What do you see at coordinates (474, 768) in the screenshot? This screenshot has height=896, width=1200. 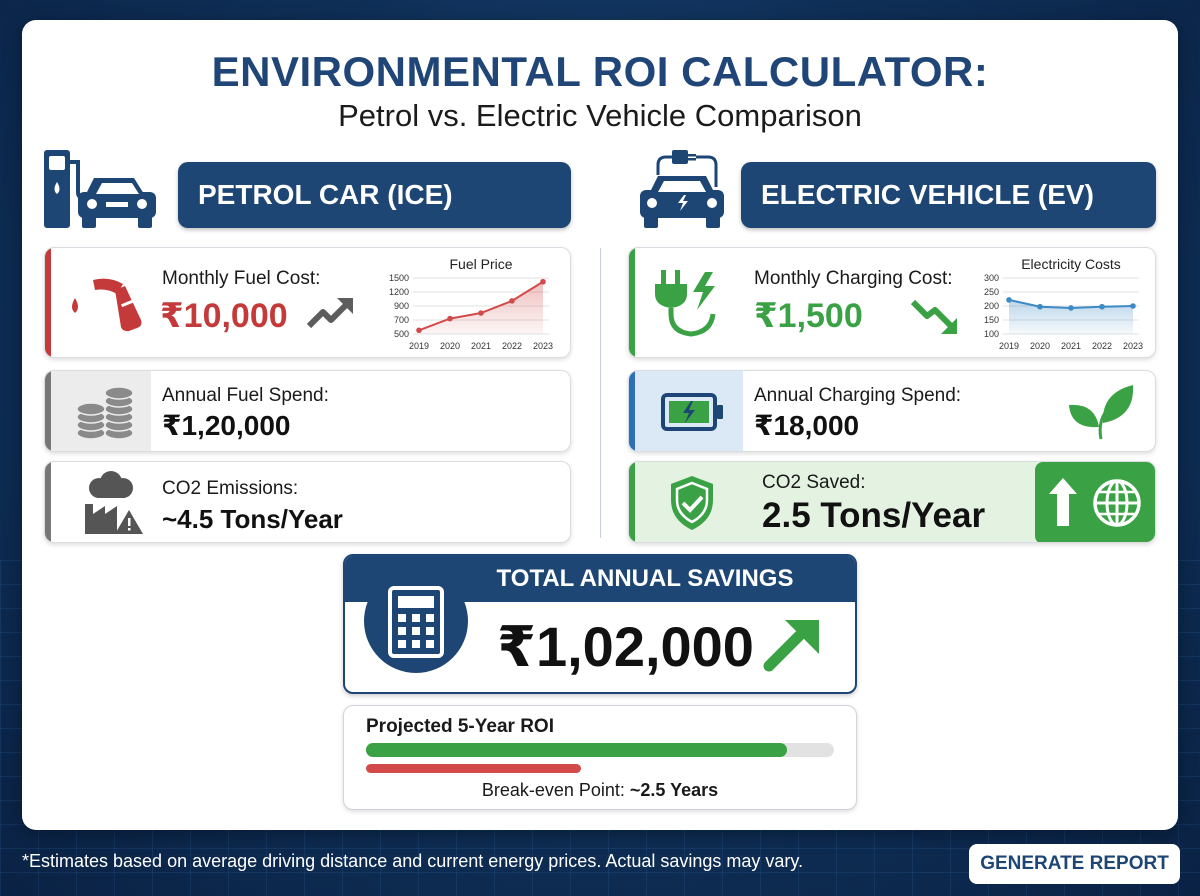 I see `petrol-progress-bar` at bounding box center [474, 768].